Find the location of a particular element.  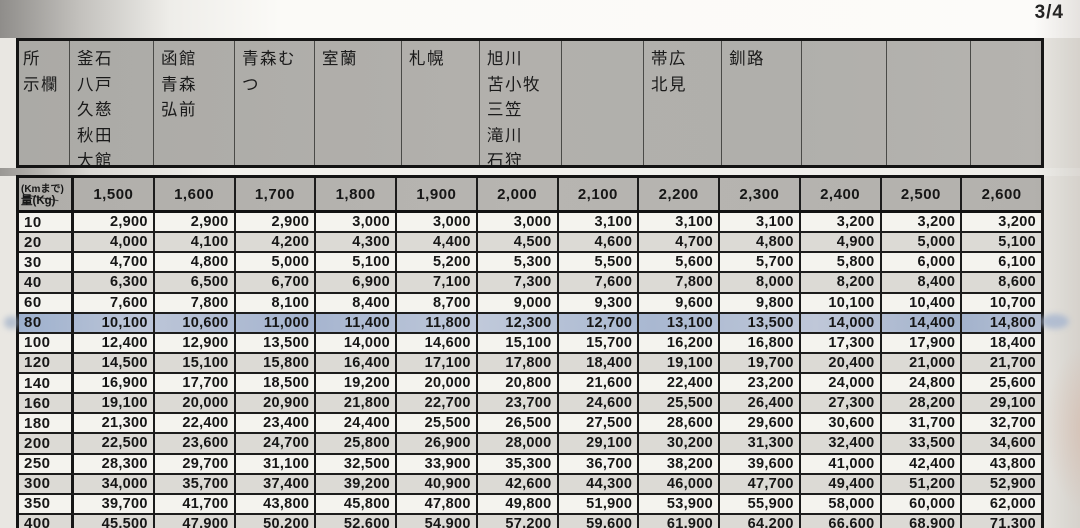

rate-cell: 20,000 is located at coordinates (435, 383).